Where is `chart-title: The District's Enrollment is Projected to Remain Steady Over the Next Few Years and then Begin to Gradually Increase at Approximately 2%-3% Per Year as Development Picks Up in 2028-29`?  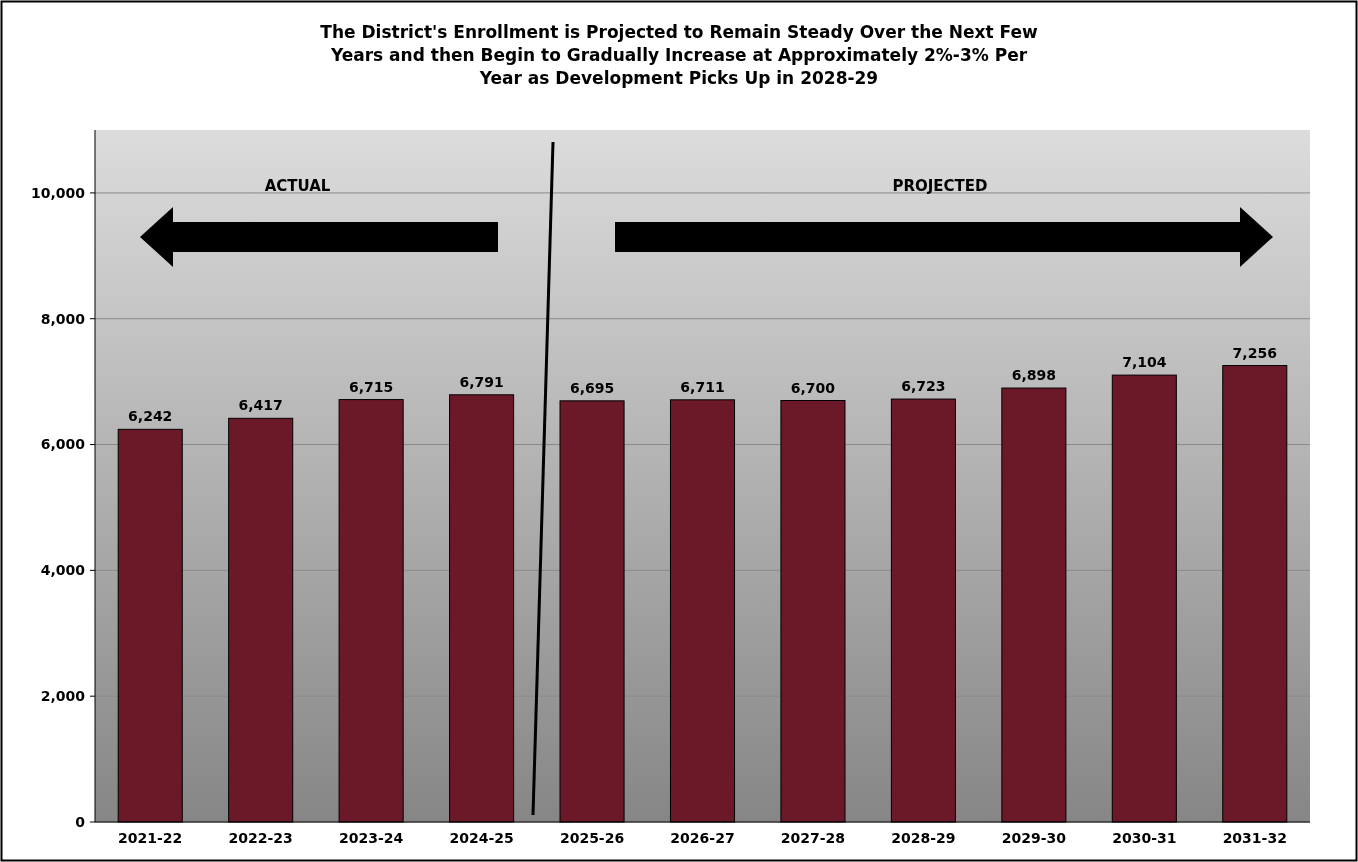 chart-title: The District's Enrollment is Projected to Remain Steady Over the Next Few Years and then Begin to Gradually Increase at Approximately 2%-3% Per Year as Development Picks Up in 2028-29 is located at coordinates (679, 55).